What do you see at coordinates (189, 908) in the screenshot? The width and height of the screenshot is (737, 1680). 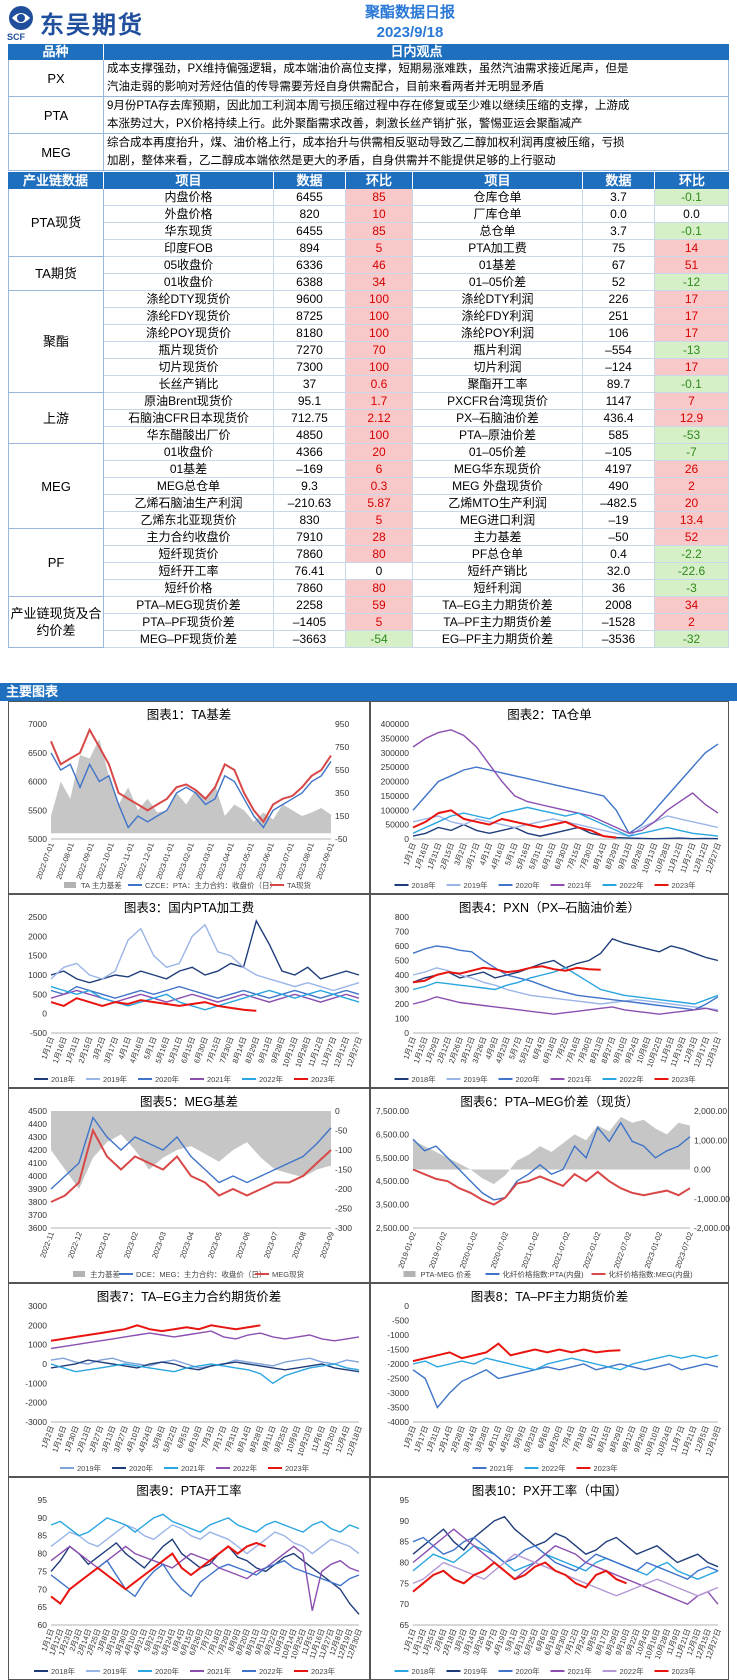 I see `chart-title: 图表3：国内PTA加工费` at bounding box center [189, 908].